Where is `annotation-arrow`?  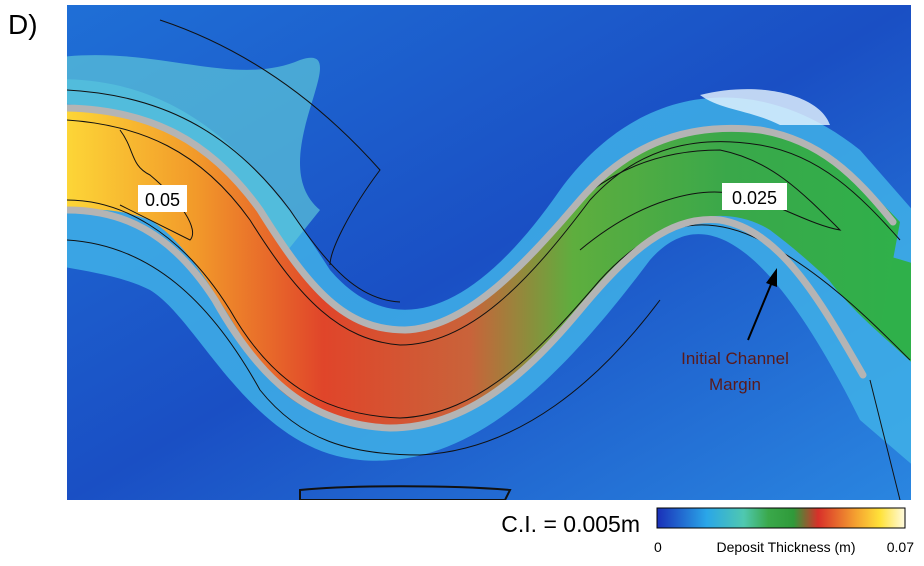
annotation-arrow is located at coordinates (760, 311).